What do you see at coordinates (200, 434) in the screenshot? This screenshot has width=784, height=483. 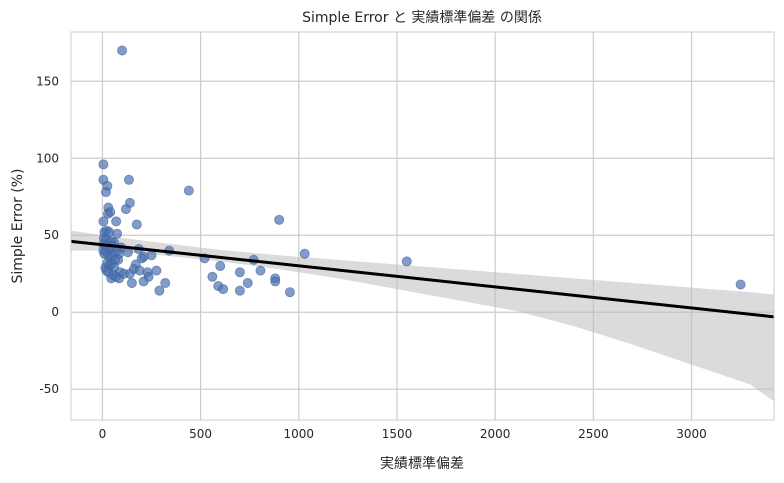 I see `x-tick-label: 500` at bounding box center [200, 434].